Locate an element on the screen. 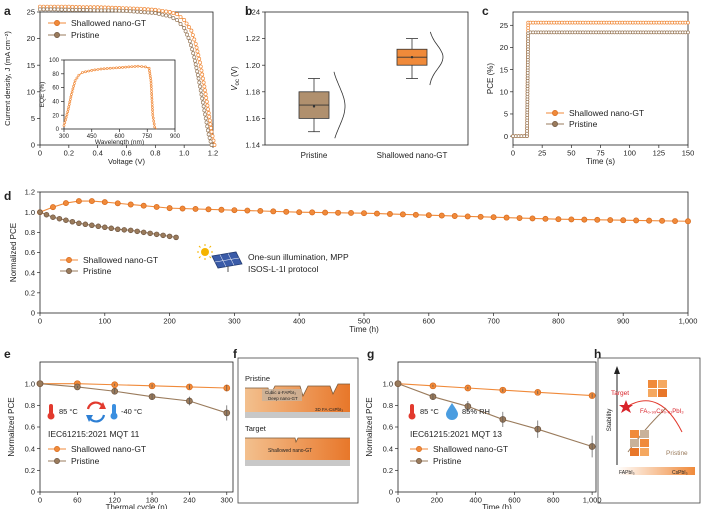 This screenshot has width=706, height=509. x-tick-label: 100 is located at coordinates (105, 321).